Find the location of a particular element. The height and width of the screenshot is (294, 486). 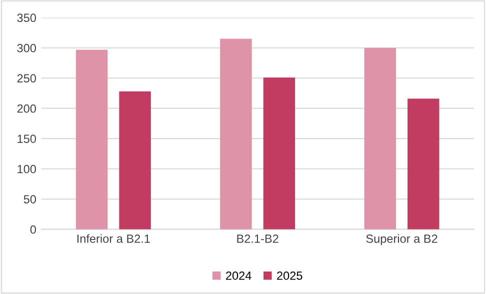

x-tick-label: Inferior a B2.1 is located at coordinates (113, 238).